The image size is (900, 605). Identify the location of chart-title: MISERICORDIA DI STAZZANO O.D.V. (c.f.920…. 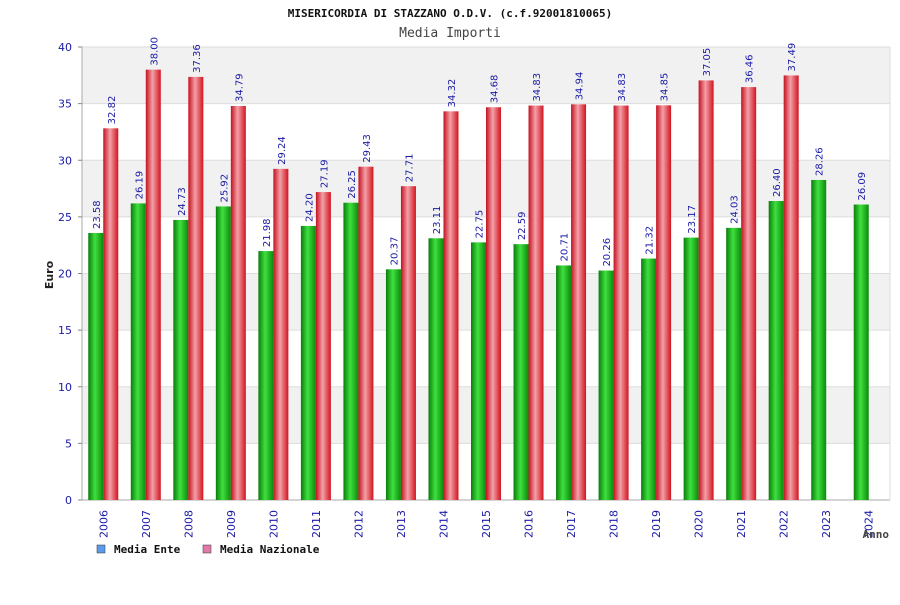
(450, 13).